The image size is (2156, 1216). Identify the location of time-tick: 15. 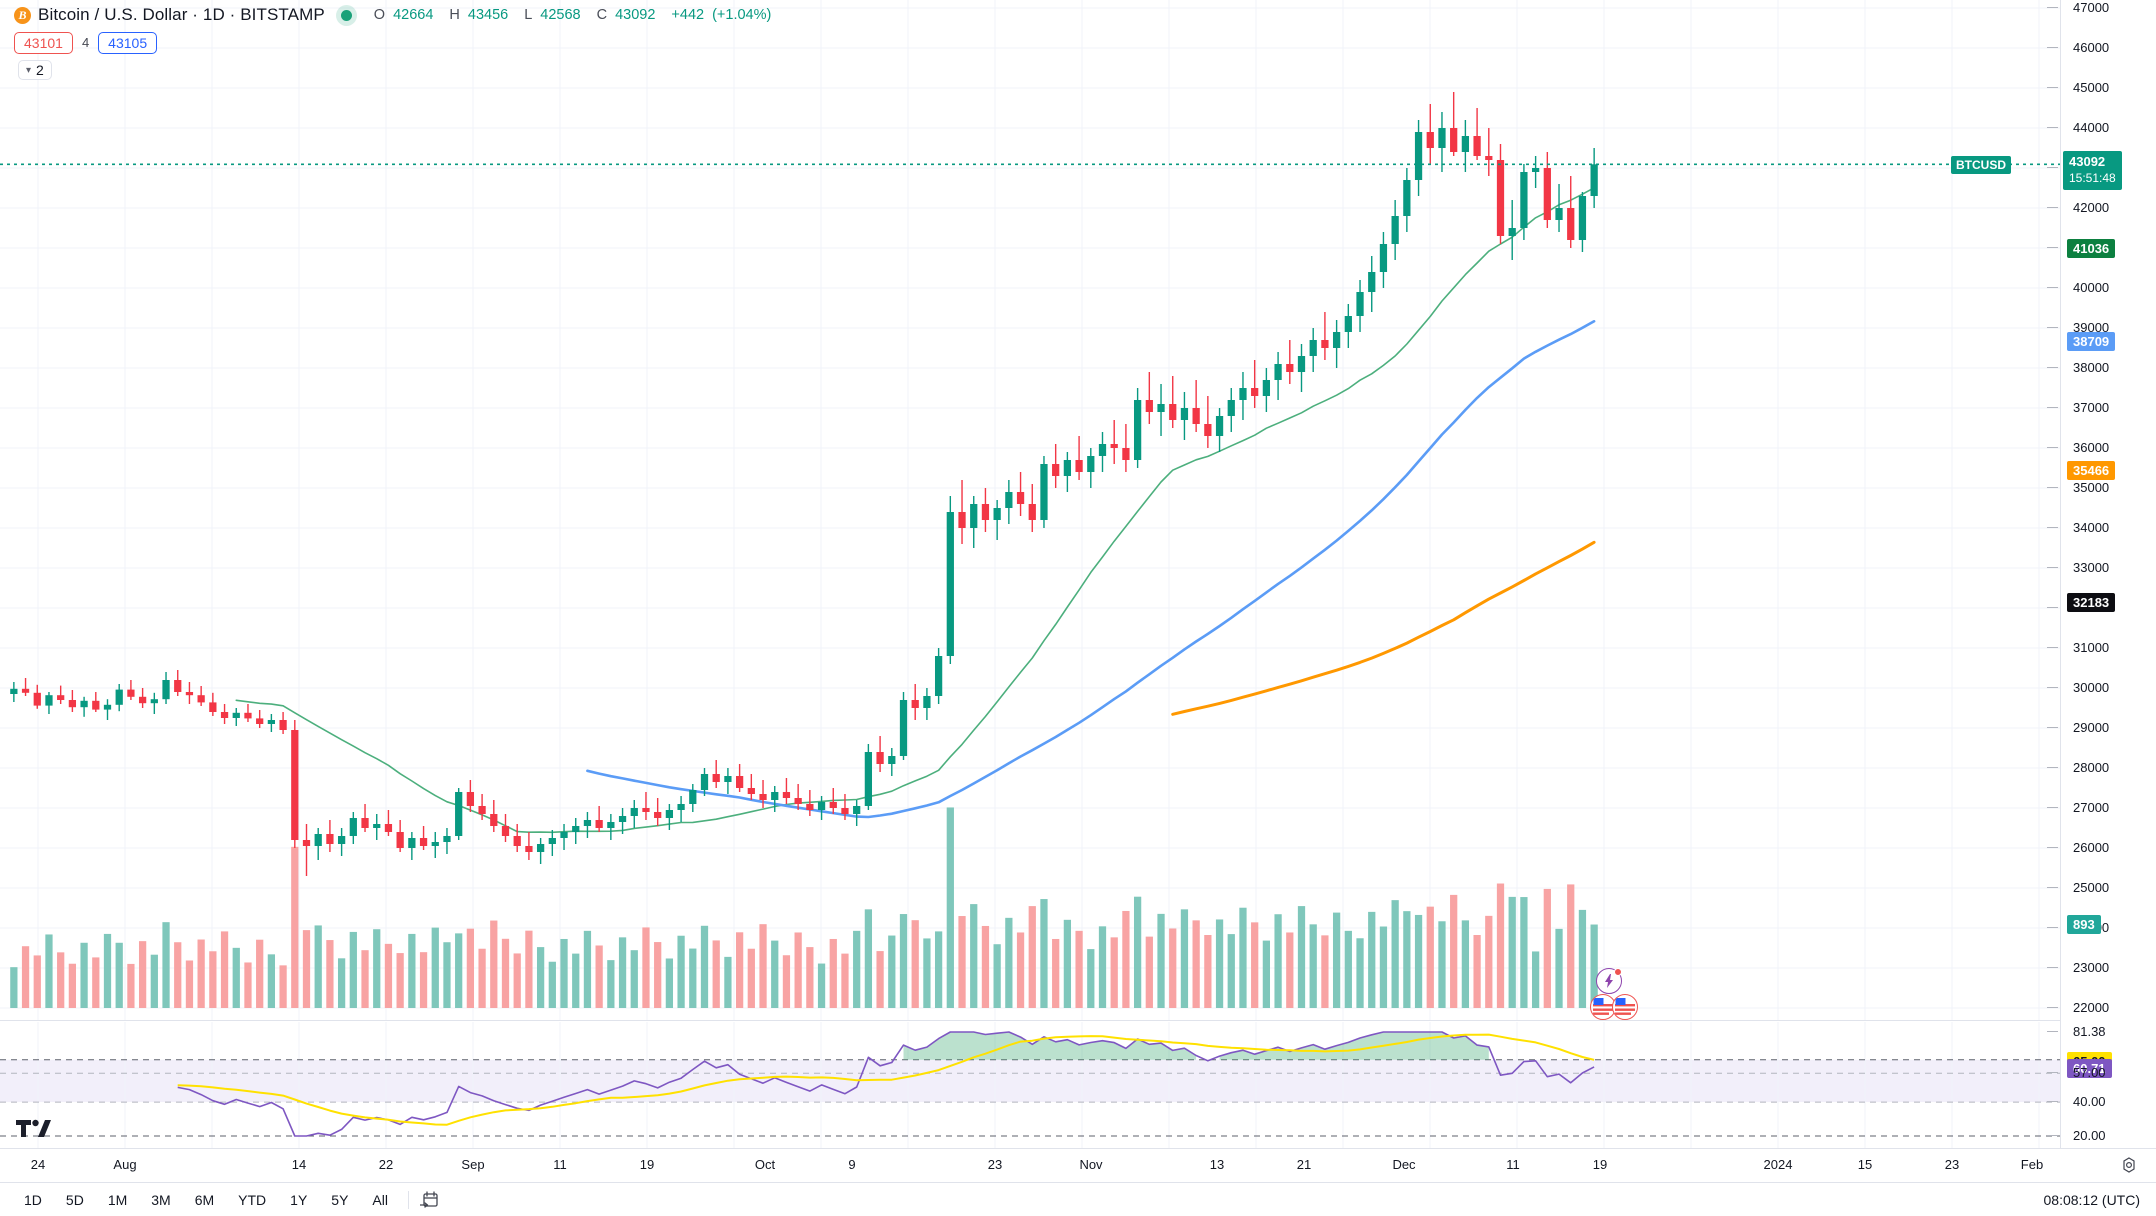
(1865, 1164).